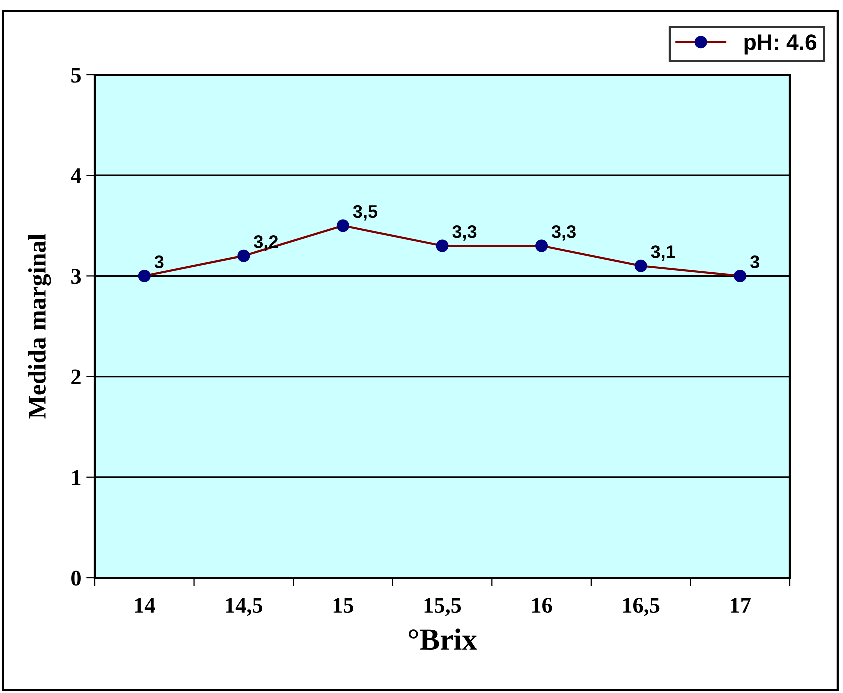 The height and width of the screenshot is (693, 843). I want to click on y-tick-label: 5, so click(76, 75).